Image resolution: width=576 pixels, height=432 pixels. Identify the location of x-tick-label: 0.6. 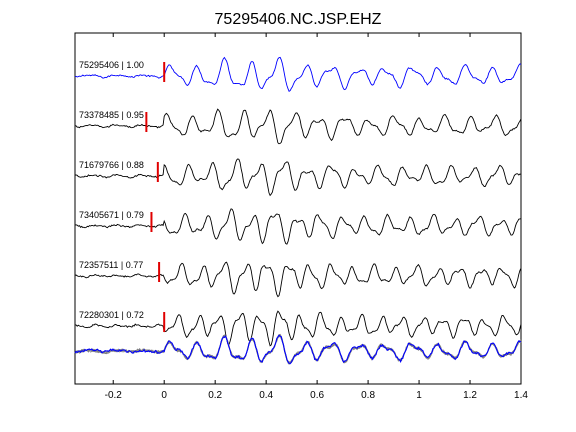
(317, 395).